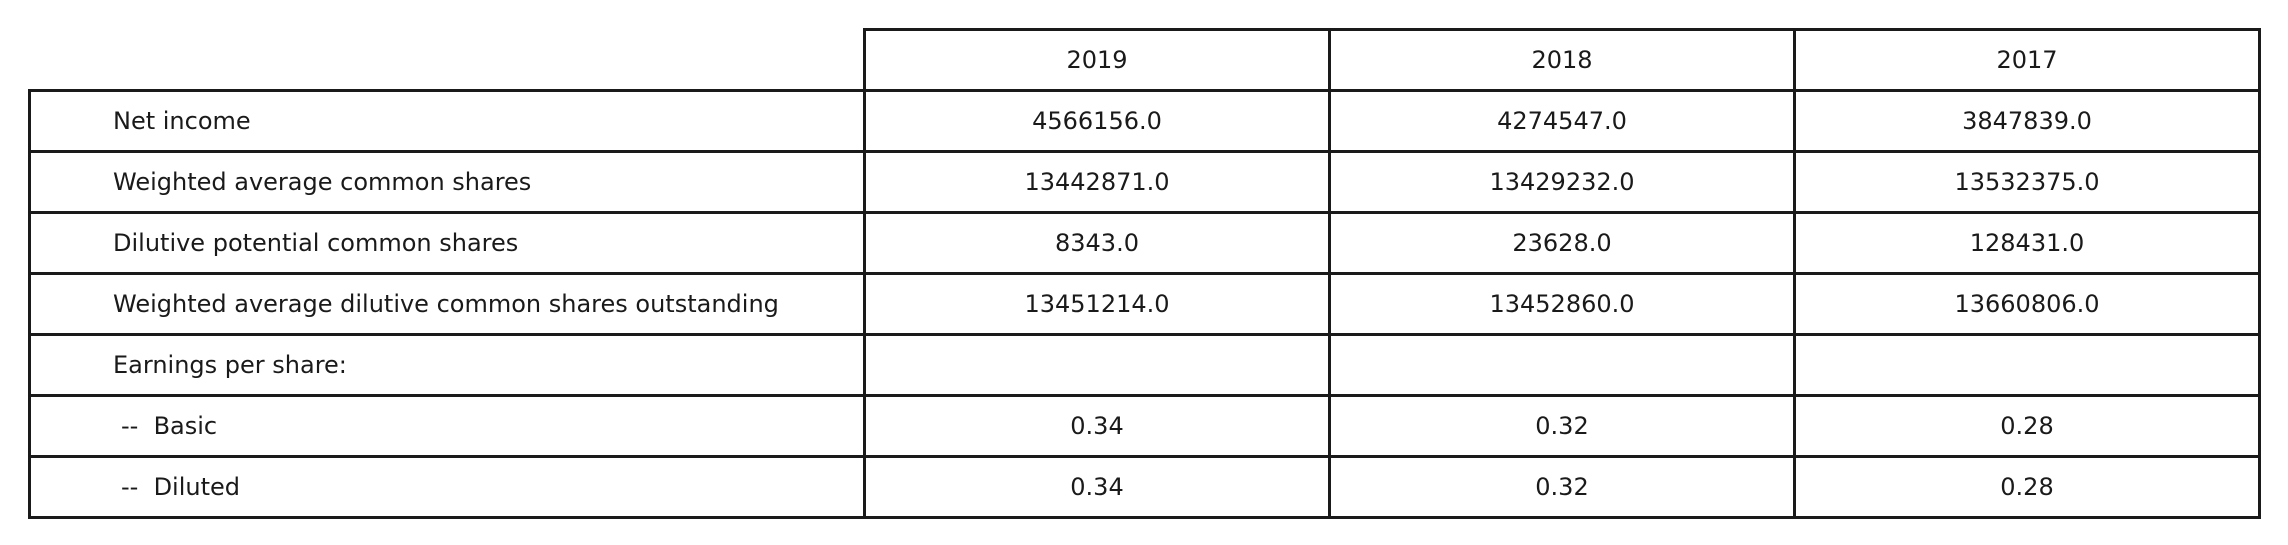 The width and height of the screenshot is (2288, 545). Describe the element at coordinates (1562, 243) in the screenshot. I see `value-cell-2018: 23628.0` at that location.